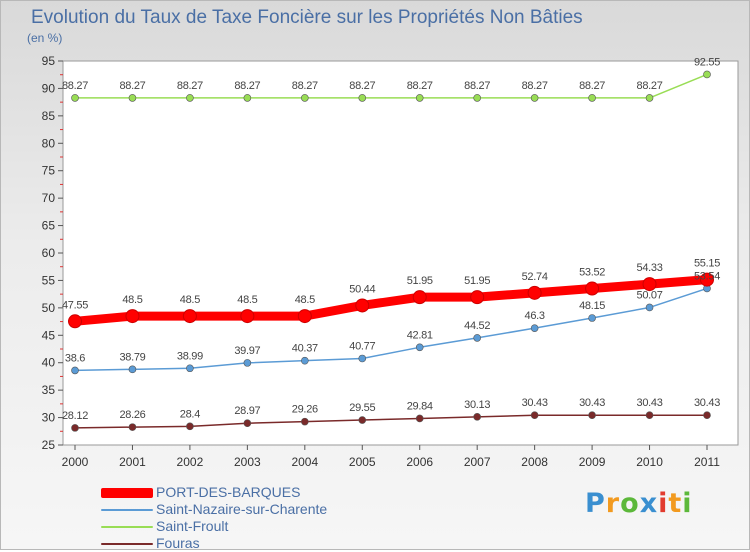 The width and height of the screenshot is (750, 552). What do you see at coordinates (707, 264) in the screenshot?
I see `data-label: 55.15` at bounding box center [707, 264].